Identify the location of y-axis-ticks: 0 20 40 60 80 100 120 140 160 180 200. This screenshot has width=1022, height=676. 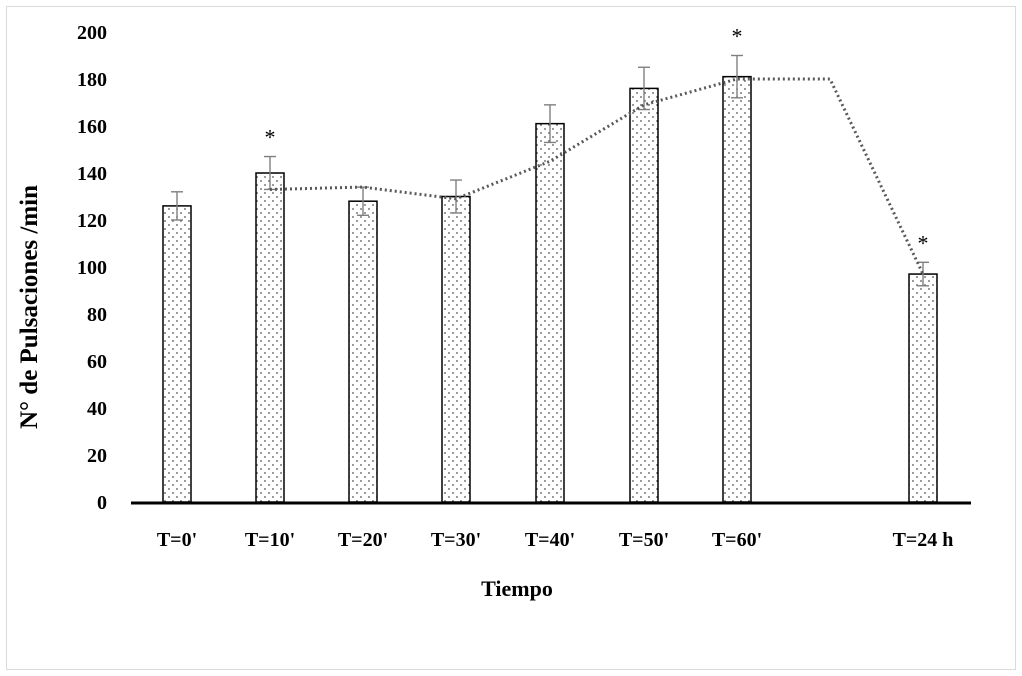
(92, 268).